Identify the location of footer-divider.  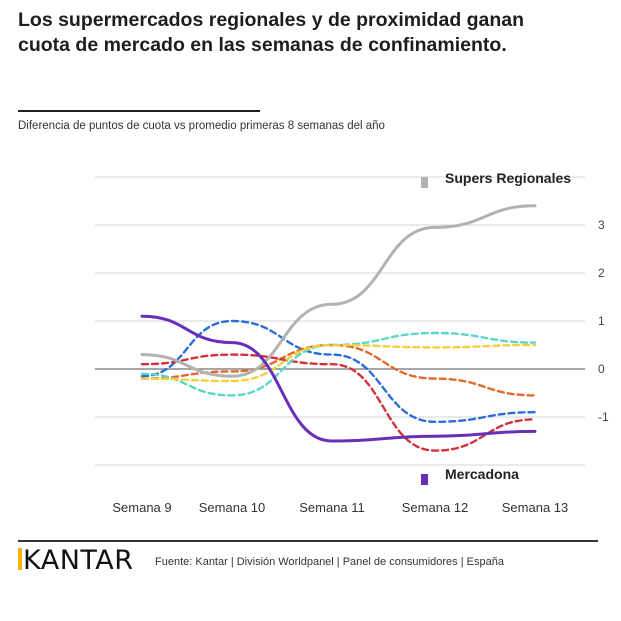
(308, 541).